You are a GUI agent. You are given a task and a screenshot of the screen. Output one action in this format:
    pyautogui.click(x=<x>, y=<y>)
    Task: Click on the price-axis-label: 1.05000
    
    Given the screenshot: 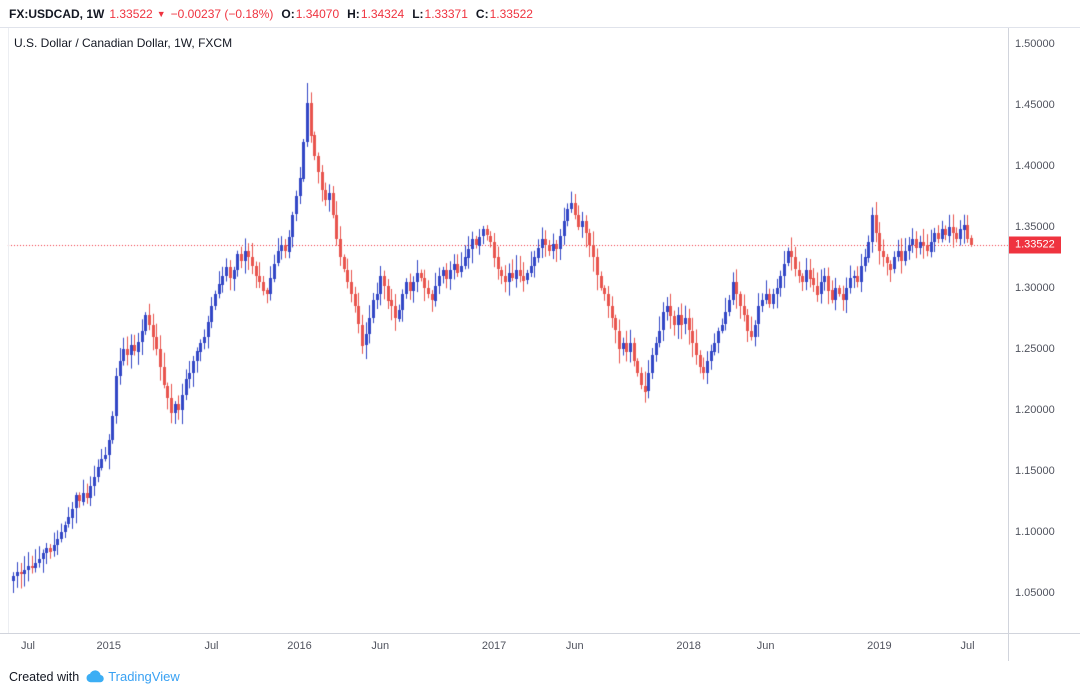 What is the action you would take?
    pyautogui.click(x=1035, y=592)
    